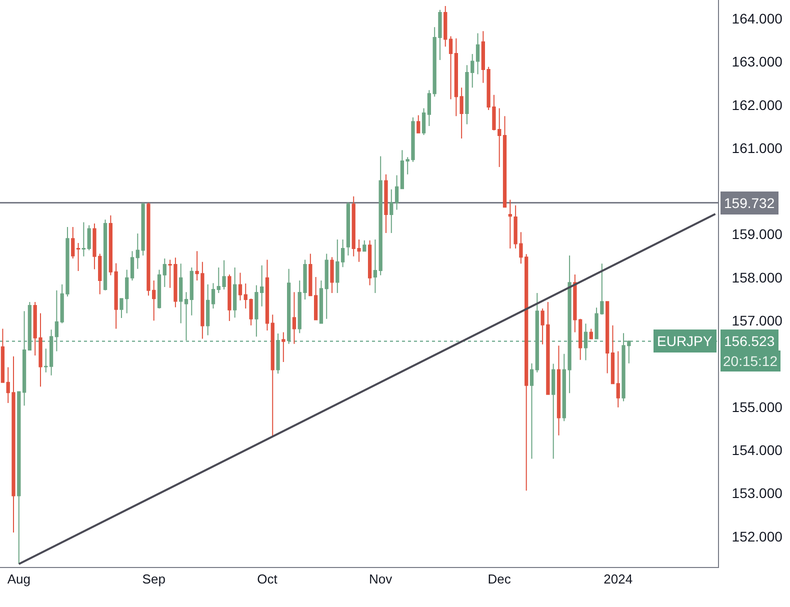 The width and height of the screenshot is (790, 607). Describe the element at coordinates (757, 18) in the screenshot. I see `y-tick-label: 164.000` at that location.